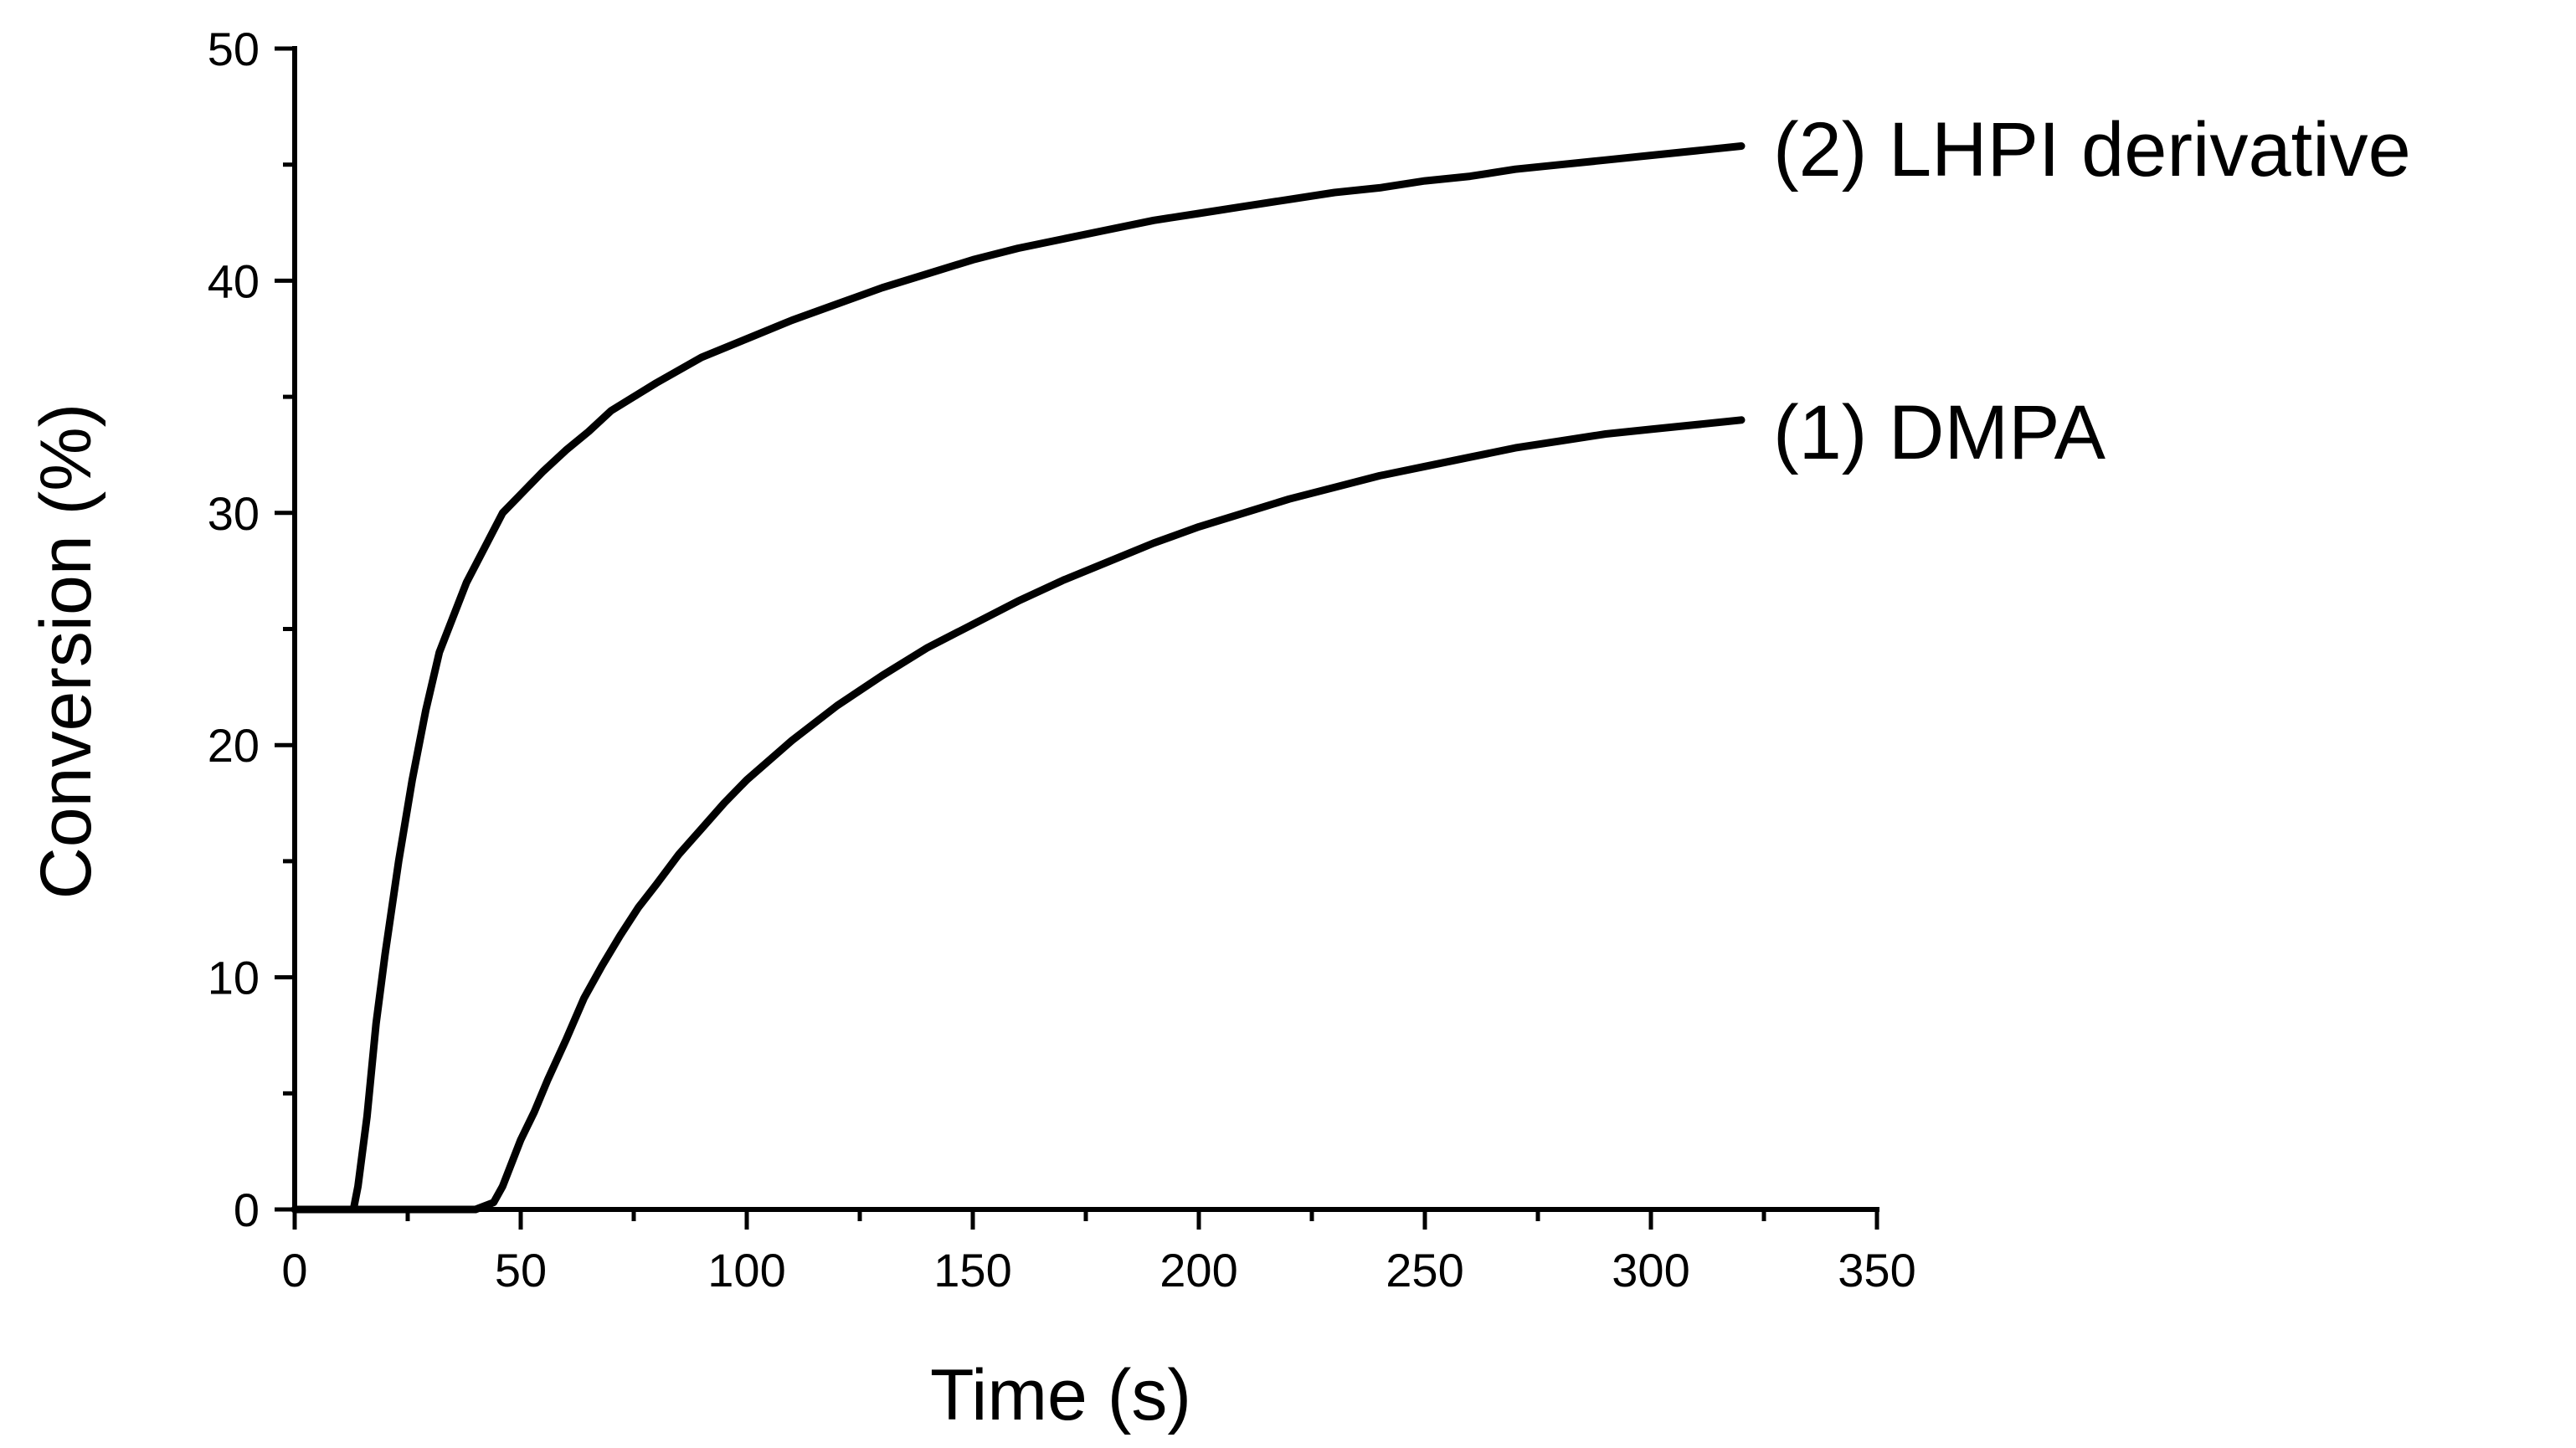  Describe the element at coordinates (234, 280) in the screenshot. I see `y-tick-label: 40` at that location.